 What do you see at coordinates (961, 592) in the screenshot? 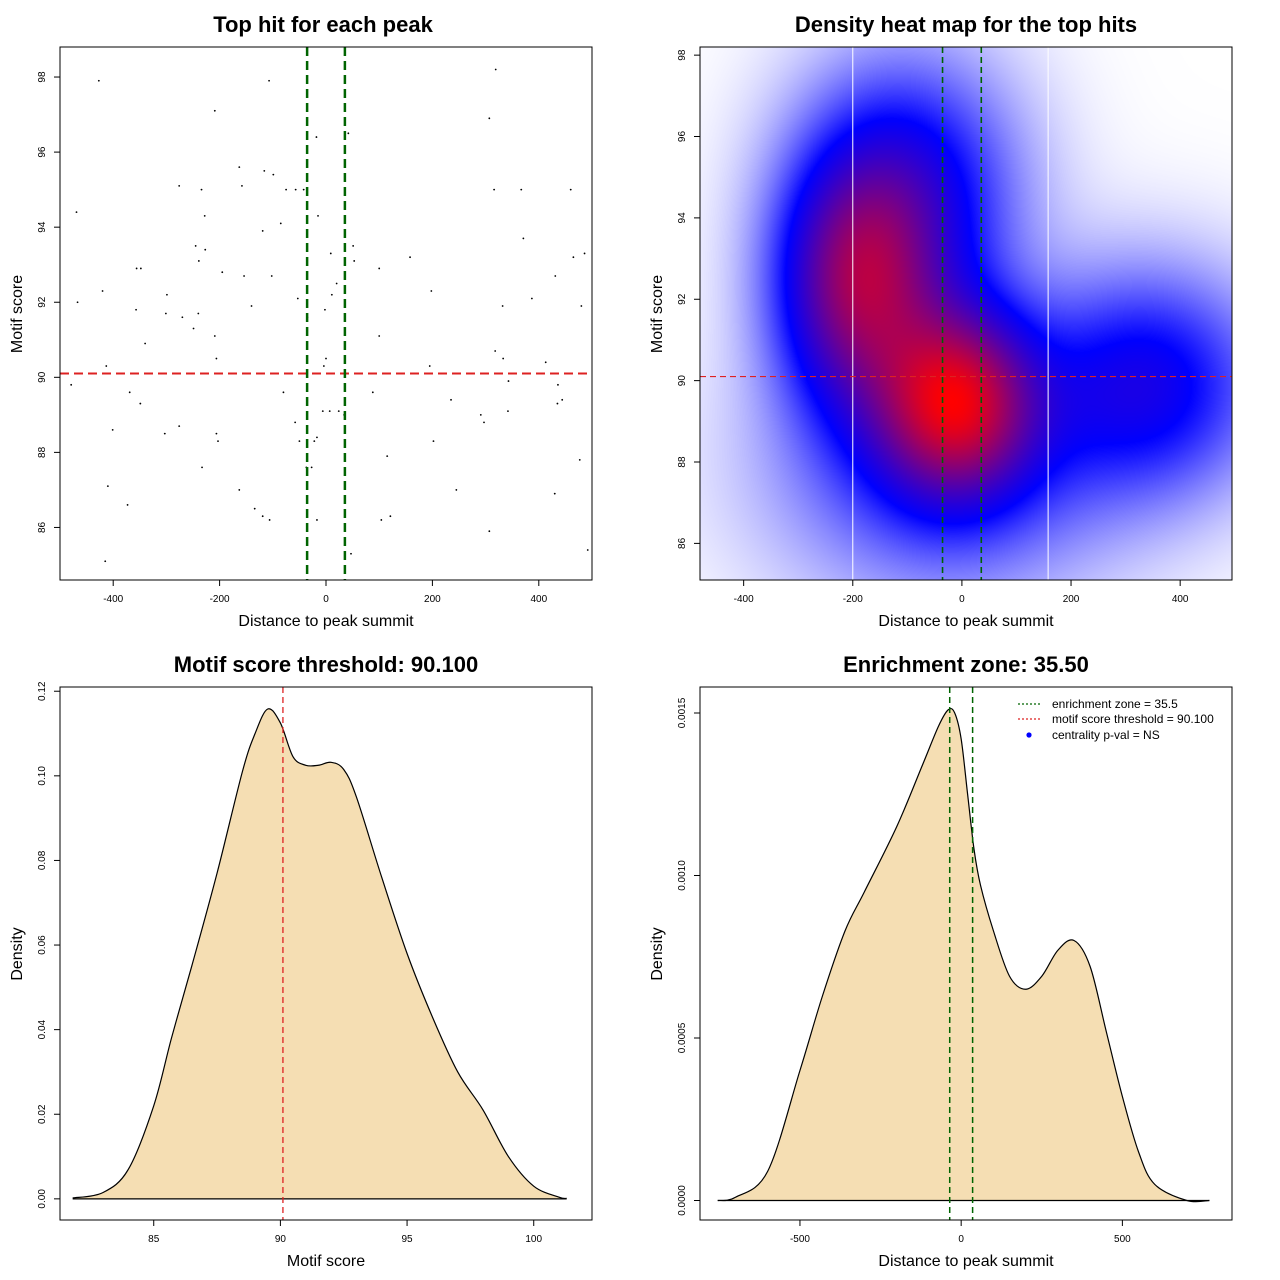
I see `heatmap-x-axis: -400 -200 0 200 400` at bounding box center [961, 592].